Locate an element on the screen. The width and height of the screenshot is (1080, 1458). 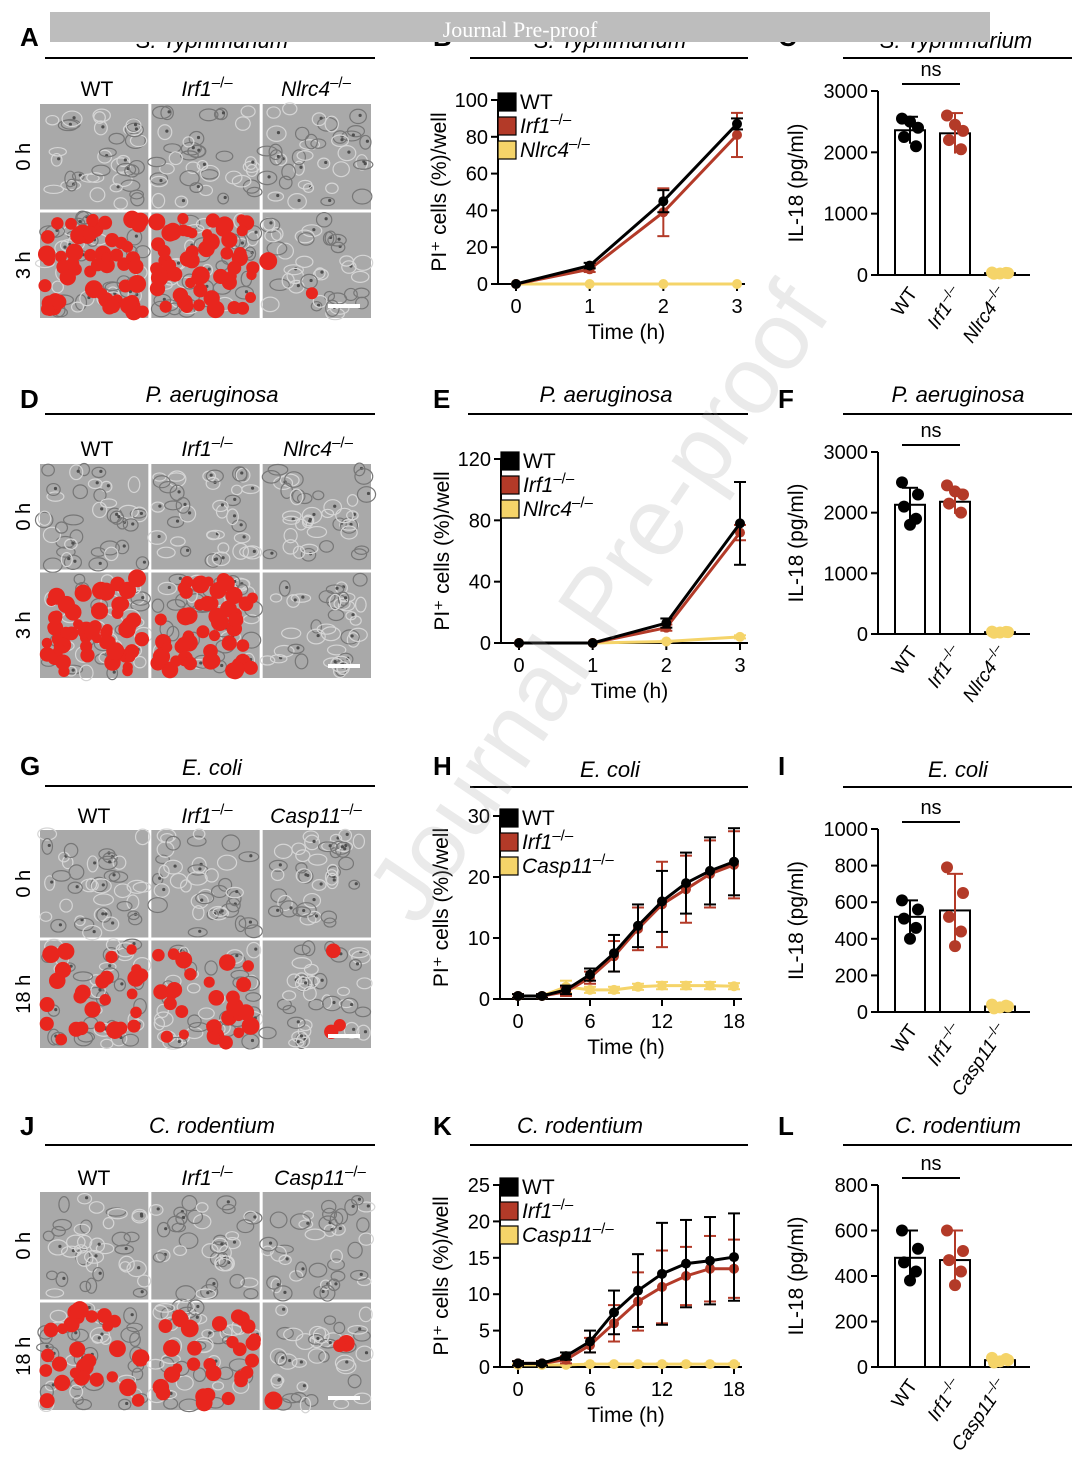
column-label-sup: –/– is located at coordinates (341, 83).